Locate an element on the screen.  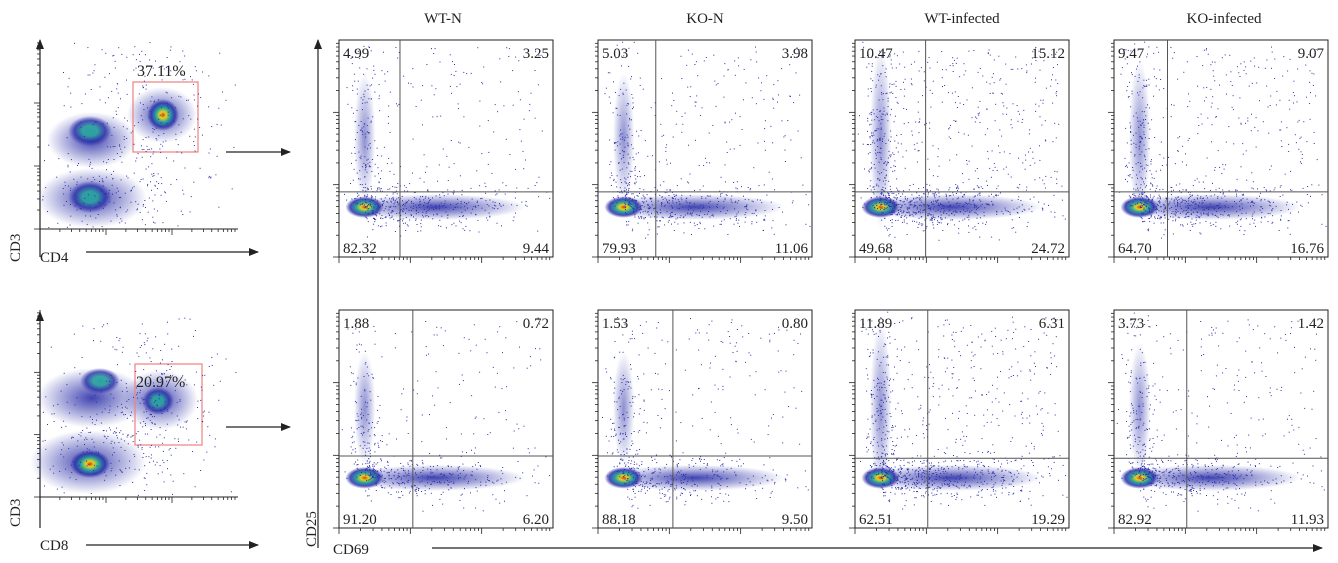
column-header: WT-infected is located at coordinates (962, 19).